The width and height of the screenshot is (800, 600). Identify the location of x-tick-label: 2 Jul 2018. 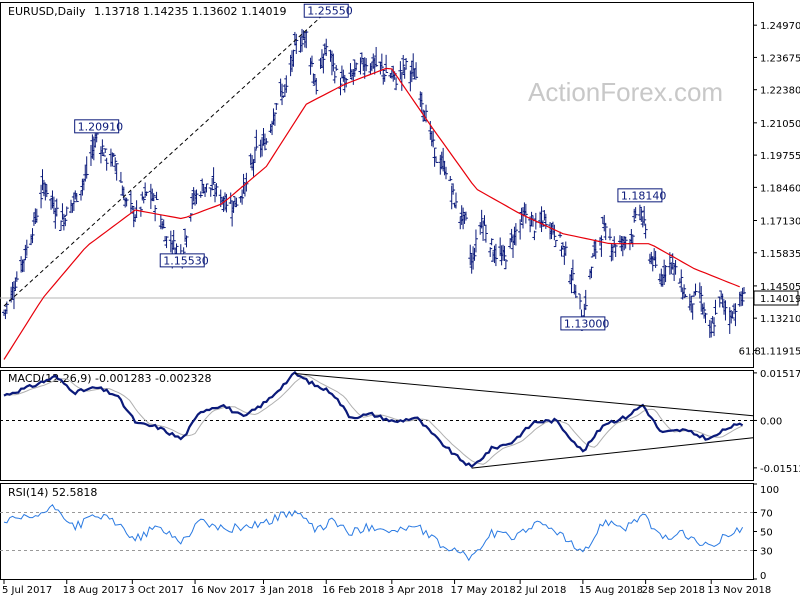
(541, 590).